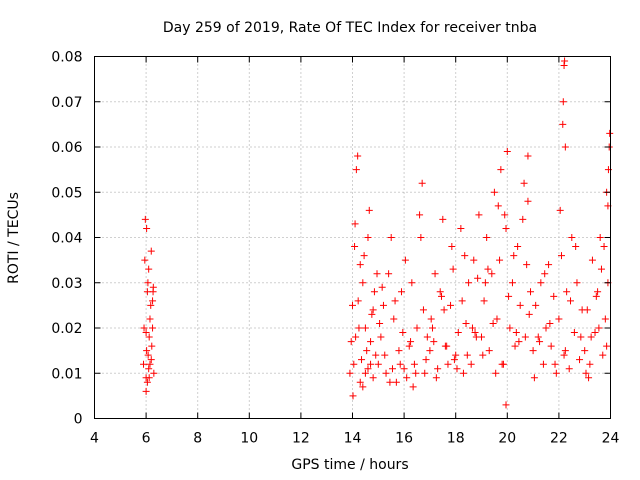 The height and width of the screenshot is (480, 640). What do you see at coordinates (353, 439) in the screenshot?
I see `x-tick-label: 14` at bounding box center [353, 439].